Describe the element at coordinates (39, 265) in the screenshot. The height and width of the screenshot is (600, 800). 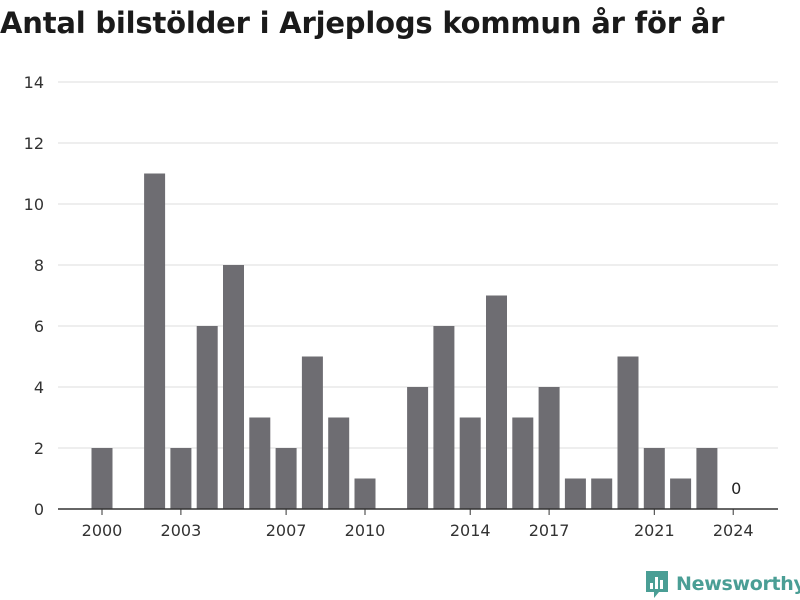
I see `y-tick-label: 8` at that location.